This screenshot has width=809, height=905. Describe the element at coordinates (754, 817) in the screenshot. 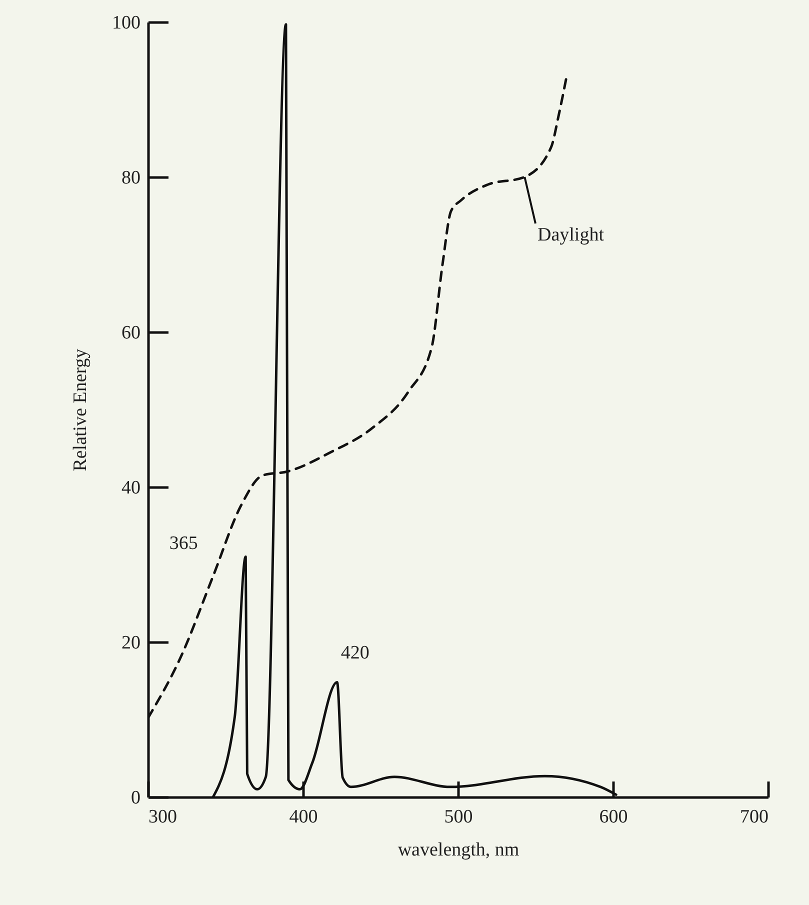

I see `x-tick-label: 700` at that location.